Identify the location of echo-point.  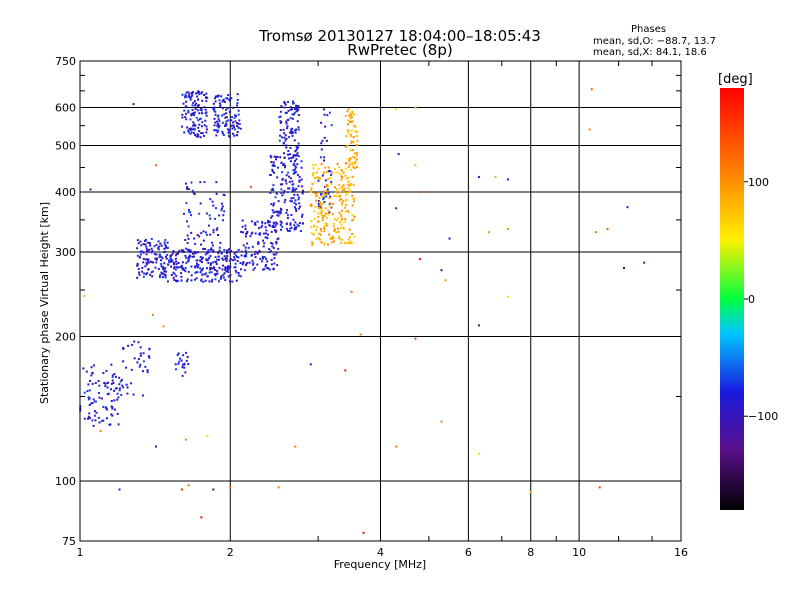
(478, 325).